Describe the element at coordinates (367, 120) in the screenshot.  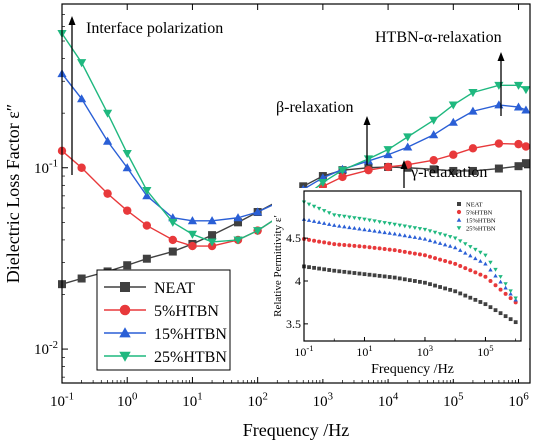
I see `beta-relaxation-arrow-head` at that location.